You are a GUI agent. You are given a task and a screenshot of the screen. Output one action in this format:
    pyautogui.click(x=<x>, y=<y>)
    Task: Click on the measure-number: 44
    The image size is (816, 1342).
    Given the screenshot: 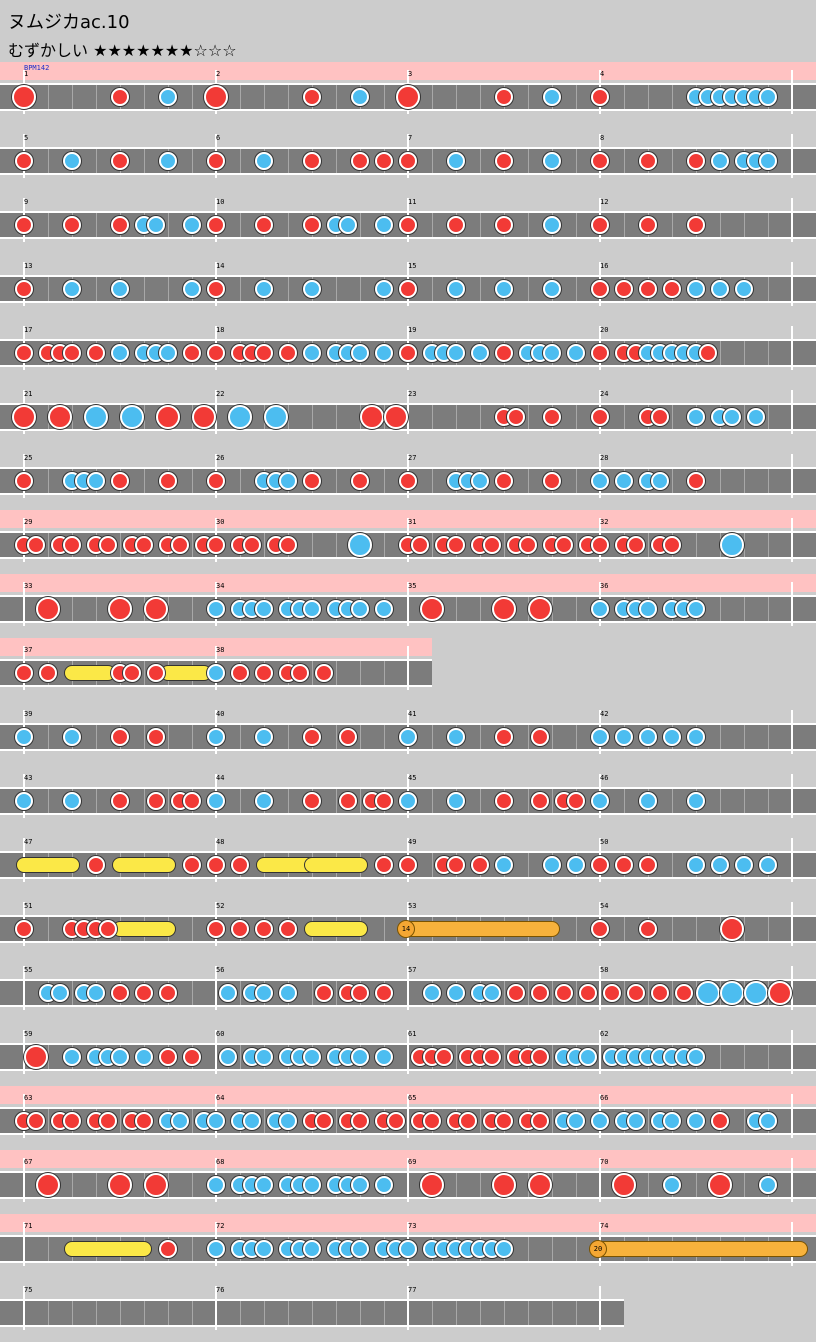 What is the action you would take?
    pyautogui.click(x=220, y=778)
    